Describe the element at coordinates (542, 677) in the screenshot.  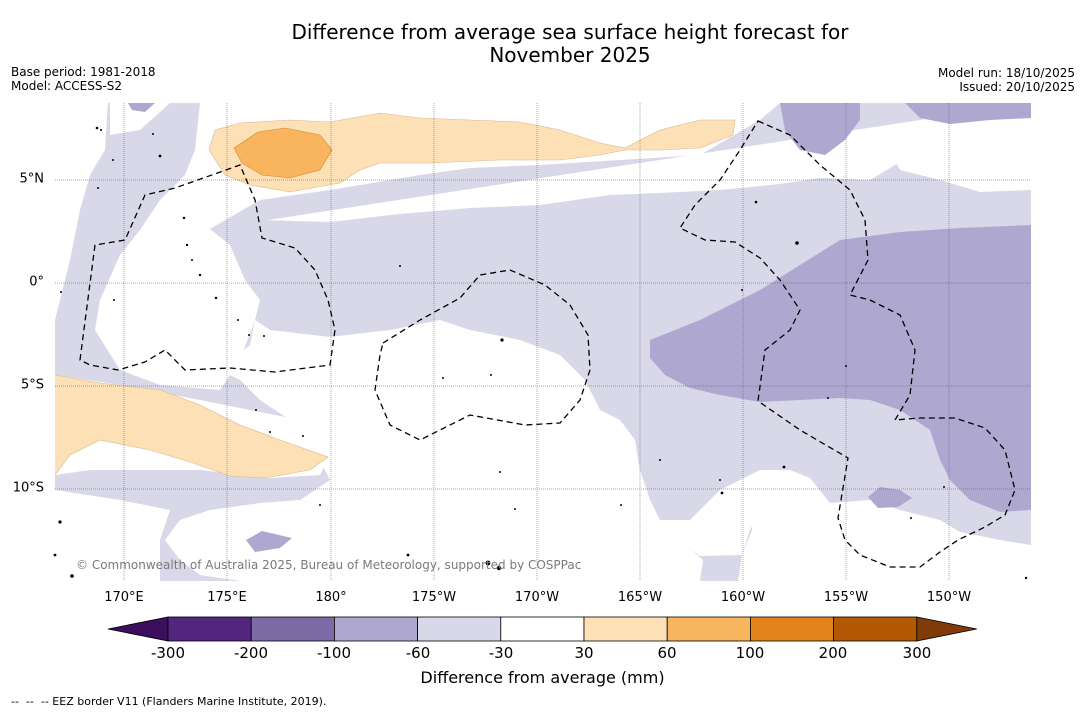
I see `colorbar-label: Difference from average (mm)` at that location.